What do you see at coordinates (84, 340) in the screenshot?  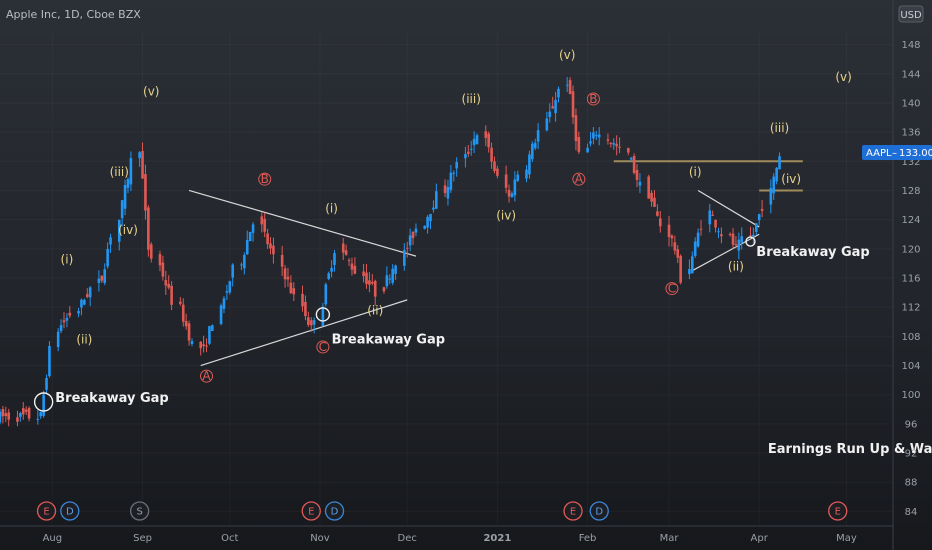 I see `wave-label: (ii)` at bounding box center [84, 340].